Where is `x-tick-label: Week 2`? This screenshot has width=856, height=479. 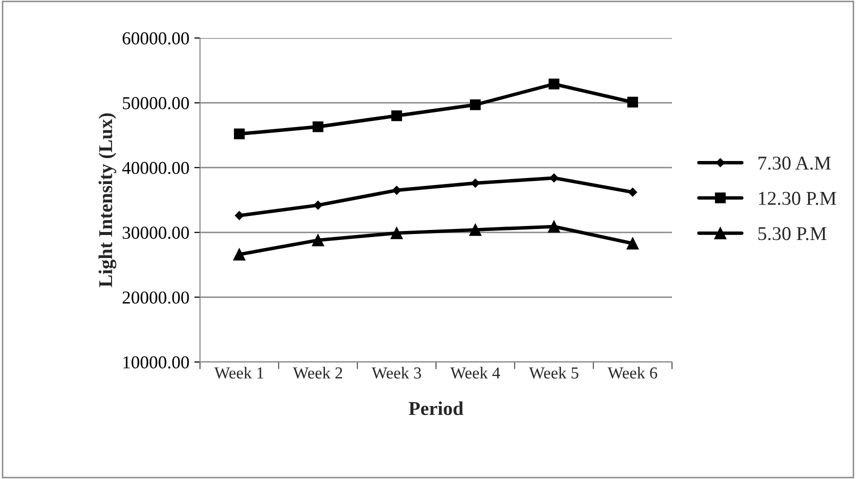
x-tick-label: Week 2 is located at coordinates (317, 372).